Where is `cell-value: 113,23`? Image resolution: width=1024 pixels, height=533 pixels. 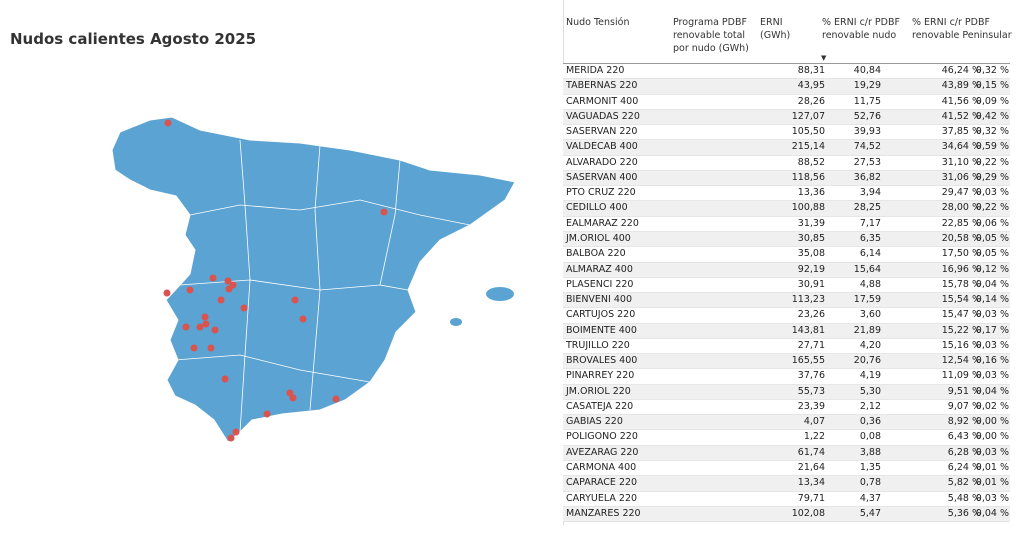
cell-value: 113,23 is located at coordinates (808, 300).